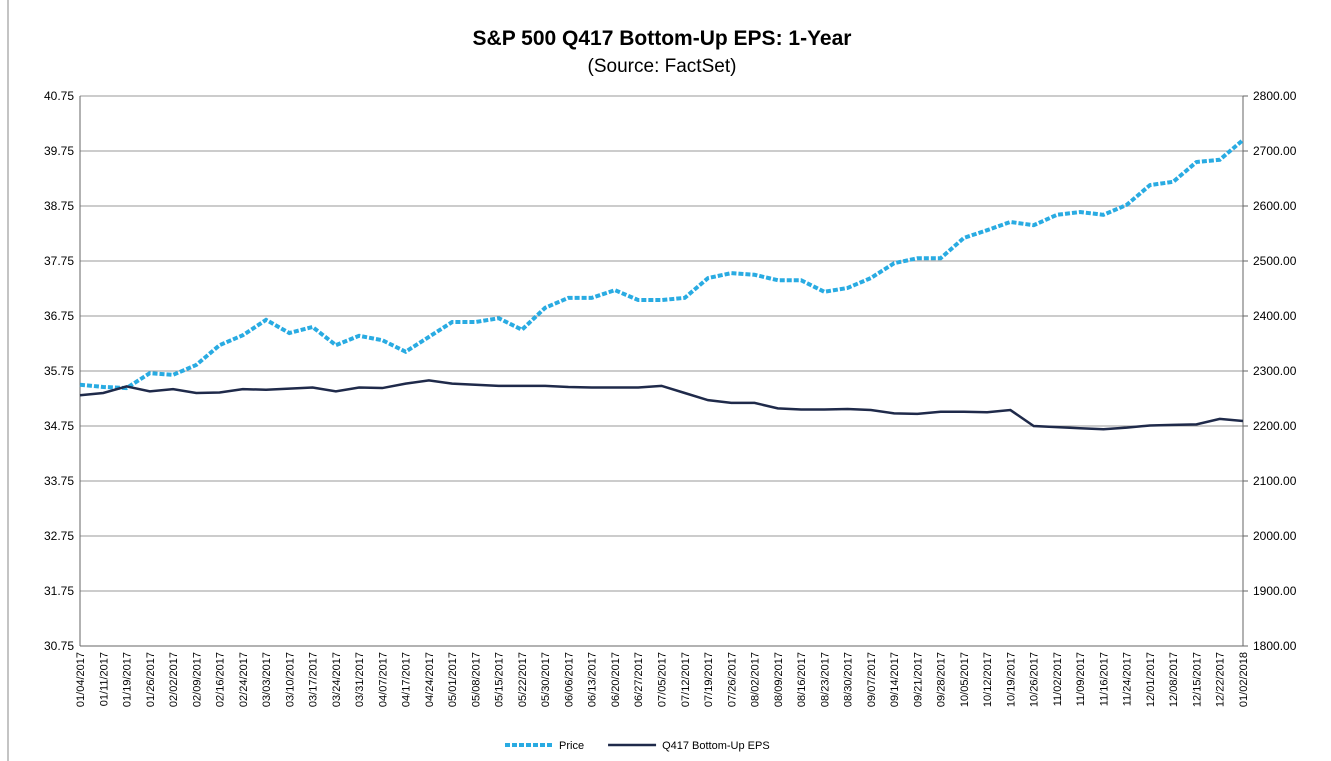 This screenshot has height=761, width=1331. Describe the element at coordinates (523, 679) in the screenshot. I see `x-tick-label: 05/22/2017` at that location.